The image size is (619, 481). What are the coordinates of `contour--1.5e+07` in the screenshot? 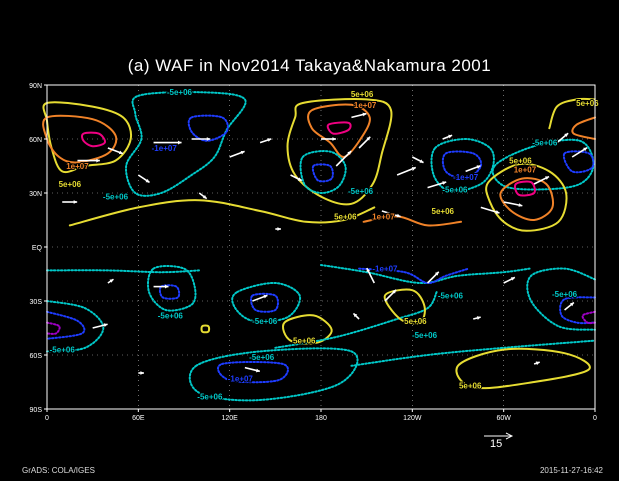 It's located at (53, 328).